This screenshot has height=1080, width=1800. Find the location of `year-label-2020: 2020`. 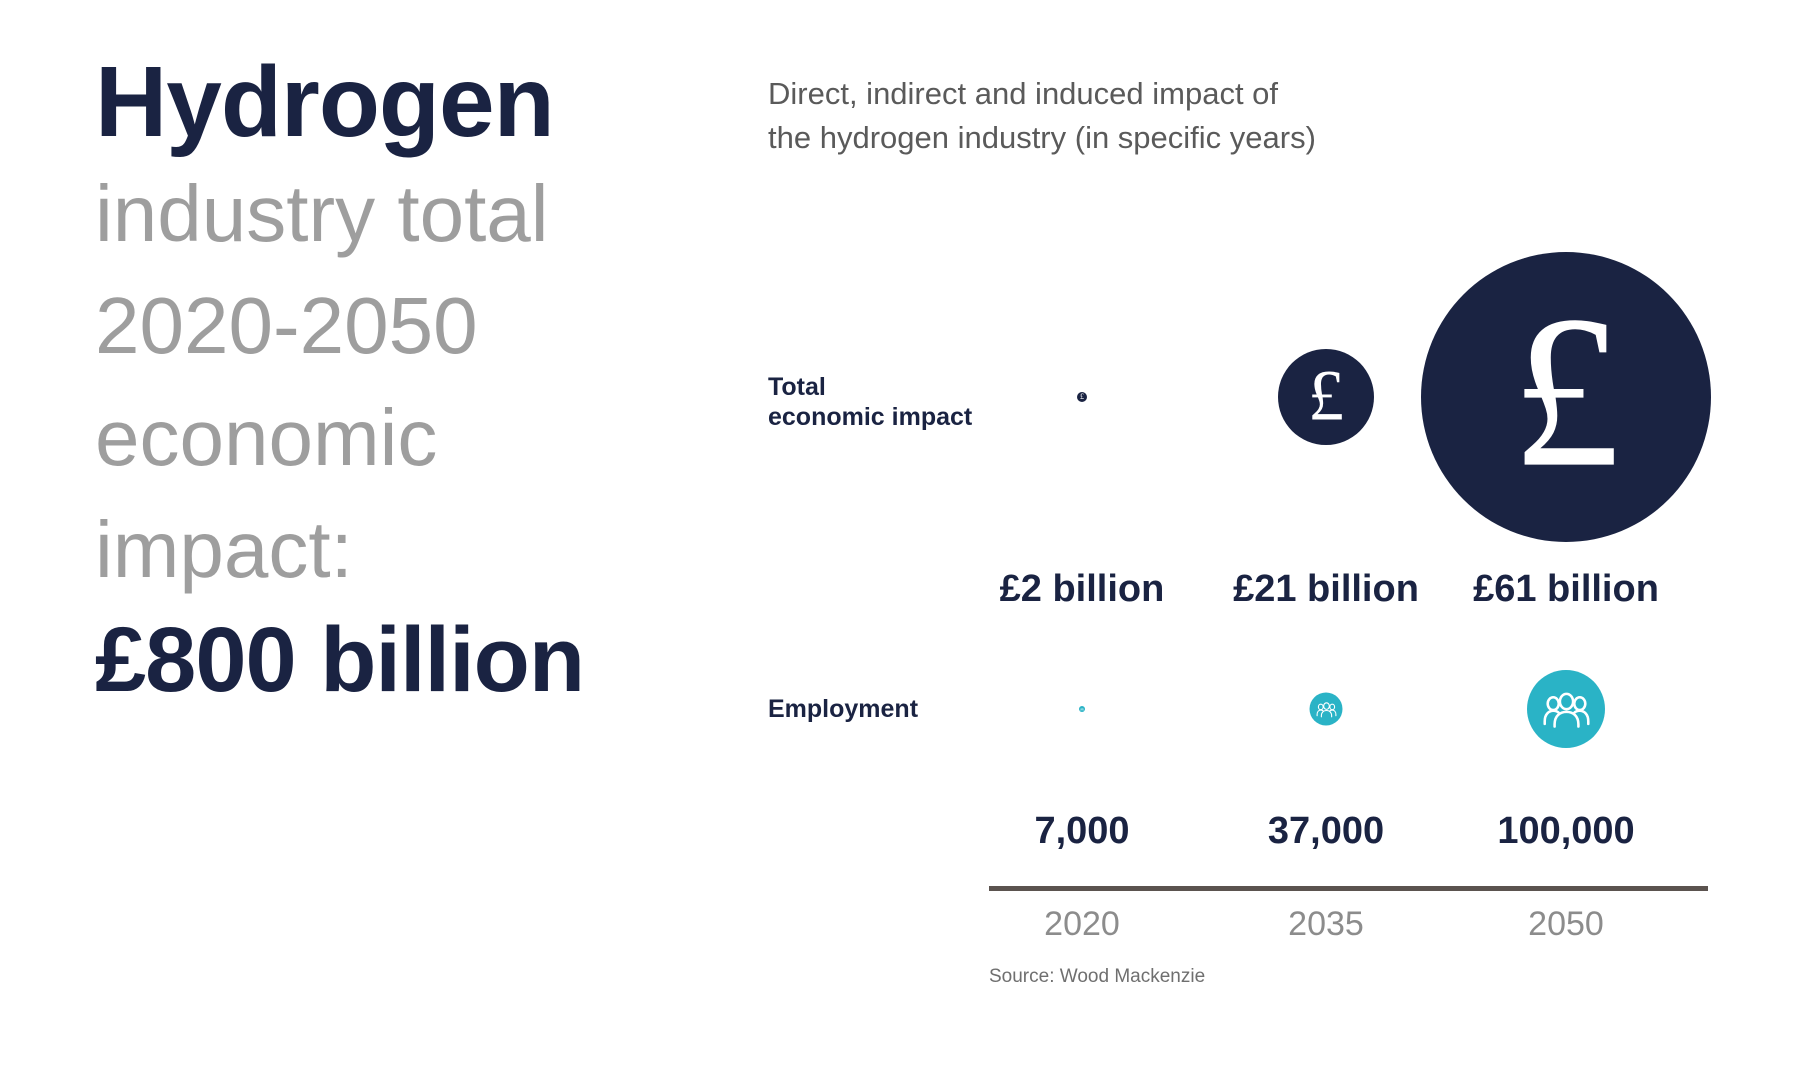

year-label-2020: 2020 is located at coordinates (1082, 924).